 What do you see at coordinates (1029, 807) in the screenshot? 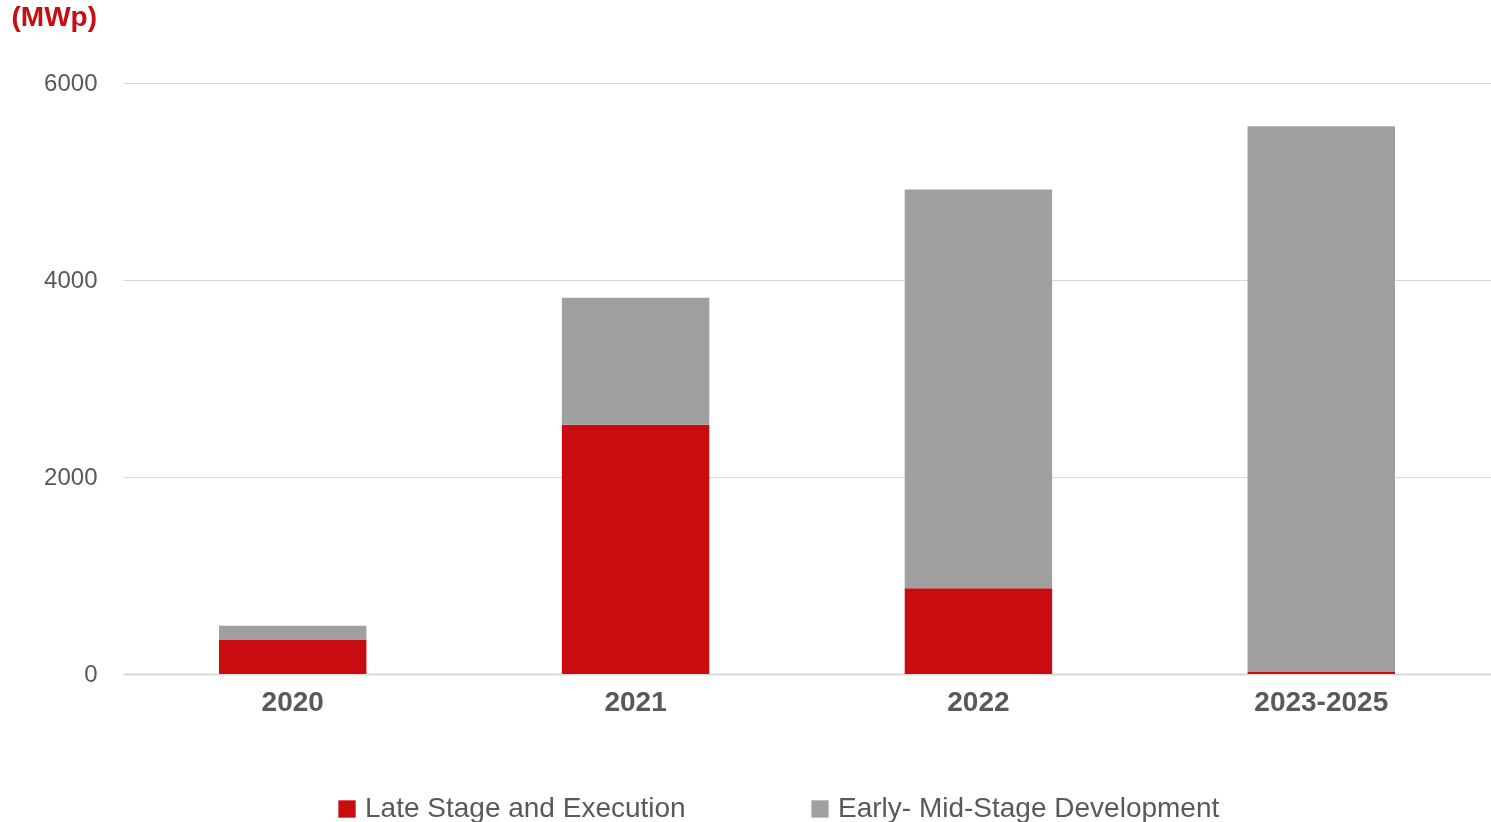
I see `legend-label: Early- Mid-Stage Development` at bounding box center [1029, 807].